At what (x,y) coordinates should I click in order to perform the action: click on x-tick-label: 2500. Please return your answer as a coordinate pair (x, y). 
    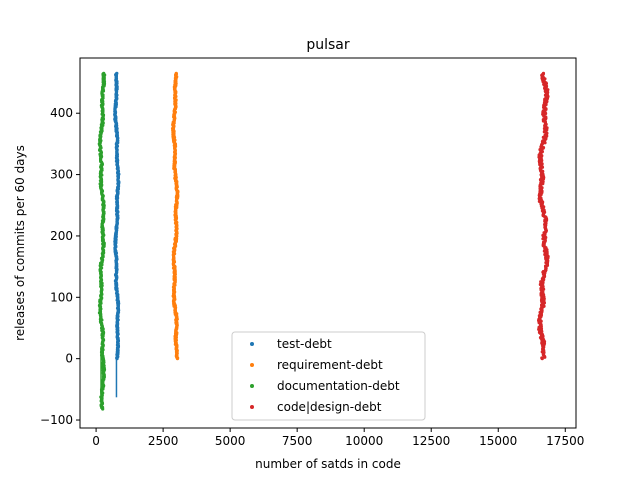
    Looking at the image, I should click on (163, 441).